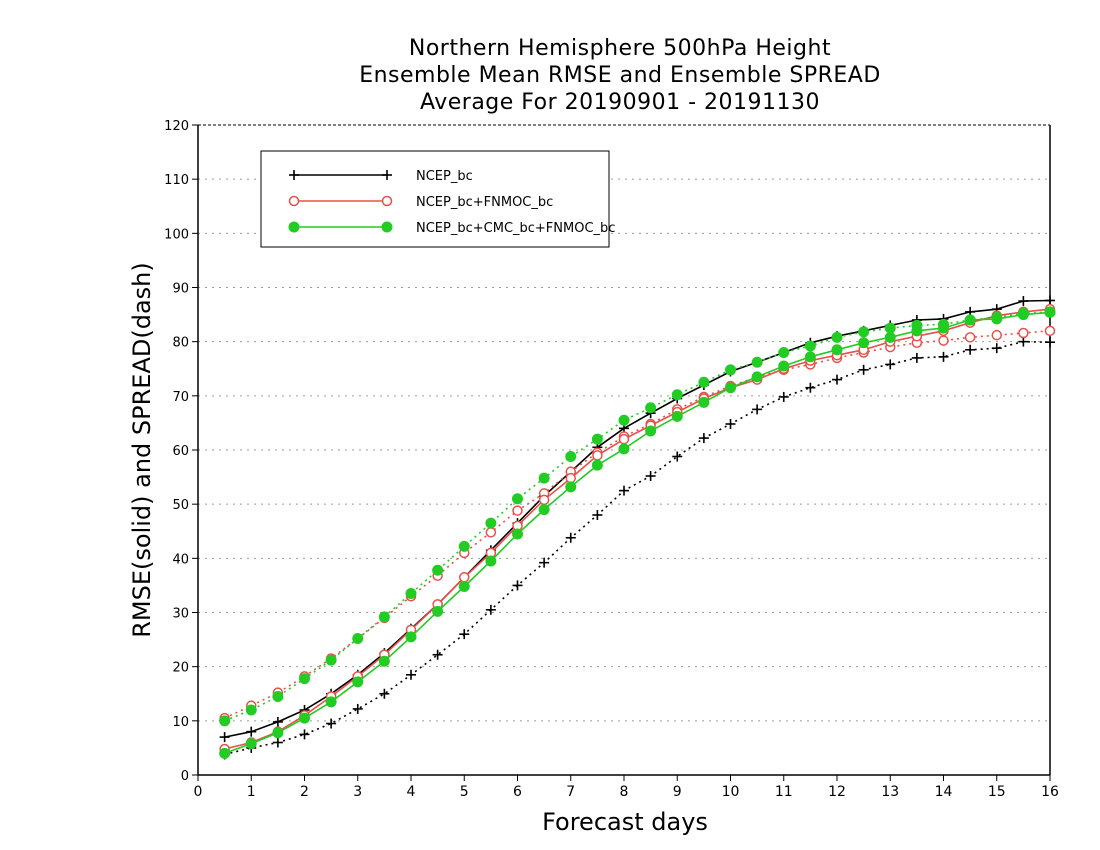 The width and height of the screenshot is (1100, 850). What do you see at coordinates (837, 792) in the screenshot?
I see `x-tick-label: 12` at bounding box center [837, 792].